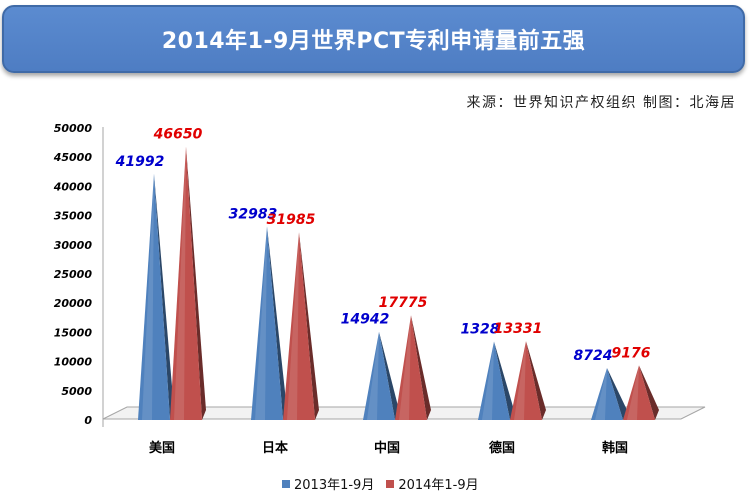  Describe the element at coordinates (601, 103) in the screenshot. I see `source-note: 来源：世界知识产权组织 制图：北海居` at that location.